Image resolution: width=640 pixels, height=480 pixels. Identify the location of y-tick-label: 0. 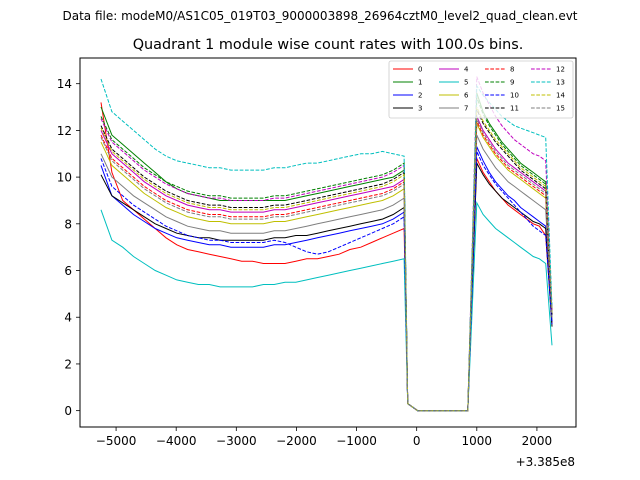
(68, 411).